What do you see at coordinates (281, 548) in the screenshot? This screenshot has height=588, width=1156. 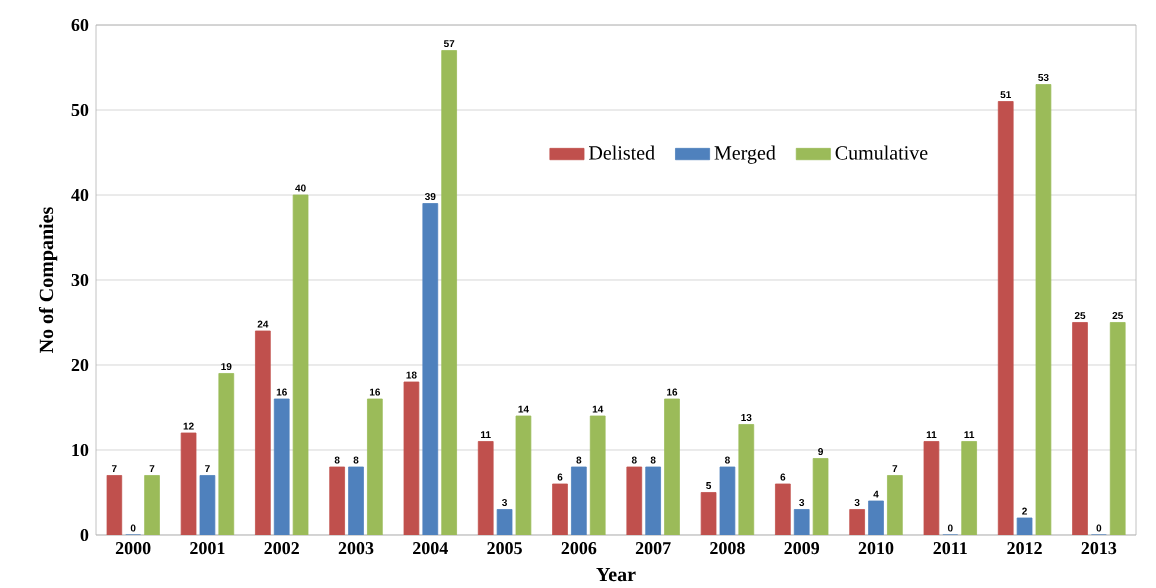 I see `x-tick-label: 2002` at bounding box center [281, 548].